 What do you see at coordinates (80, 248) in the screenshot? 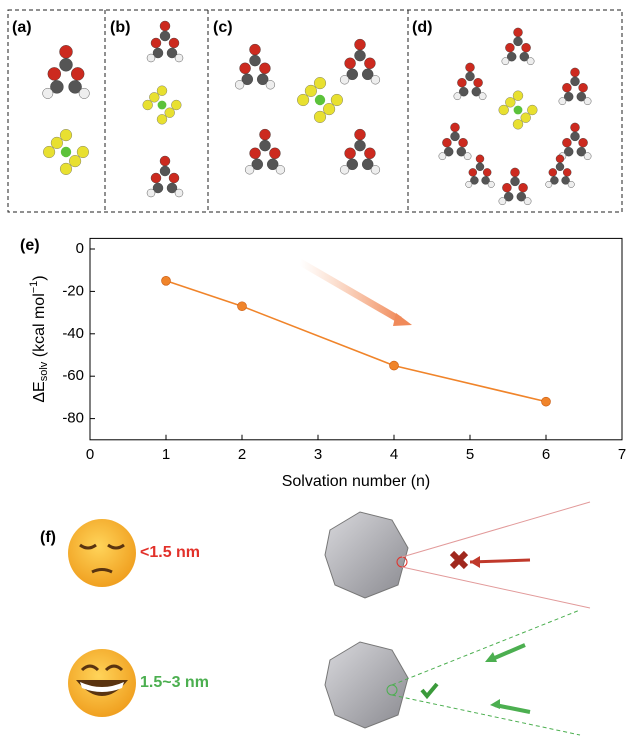
I see `y-tick-label: 0` at bounding box center [80, 248].